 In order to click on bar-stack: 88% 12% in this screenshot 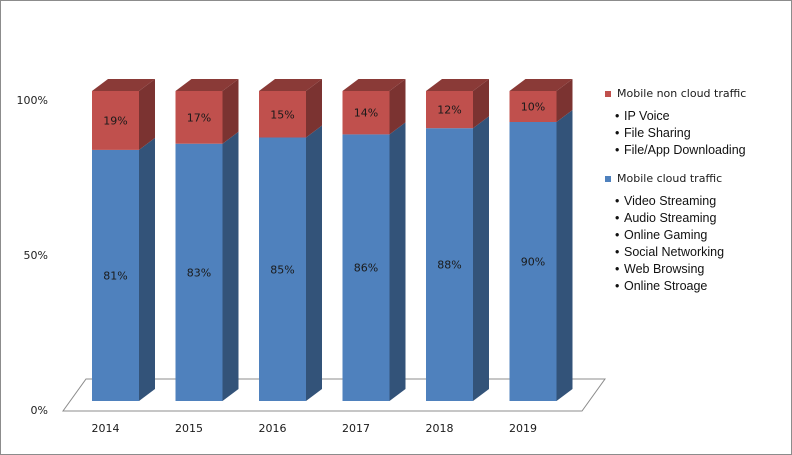, I will do `click(457, 240)`.